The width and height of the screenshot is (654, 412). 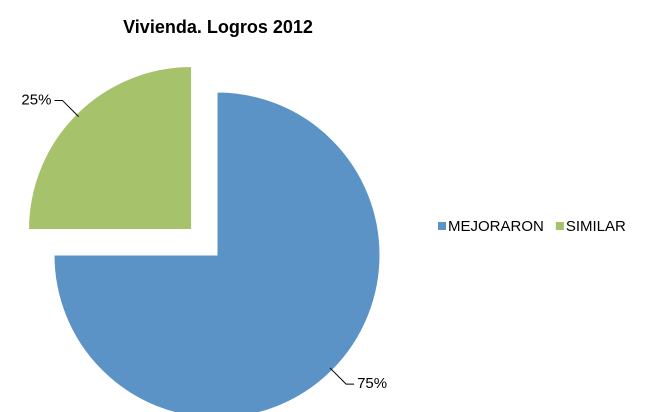 I want to click on legend-label: MEJORARON, so click(x=496, y=226).